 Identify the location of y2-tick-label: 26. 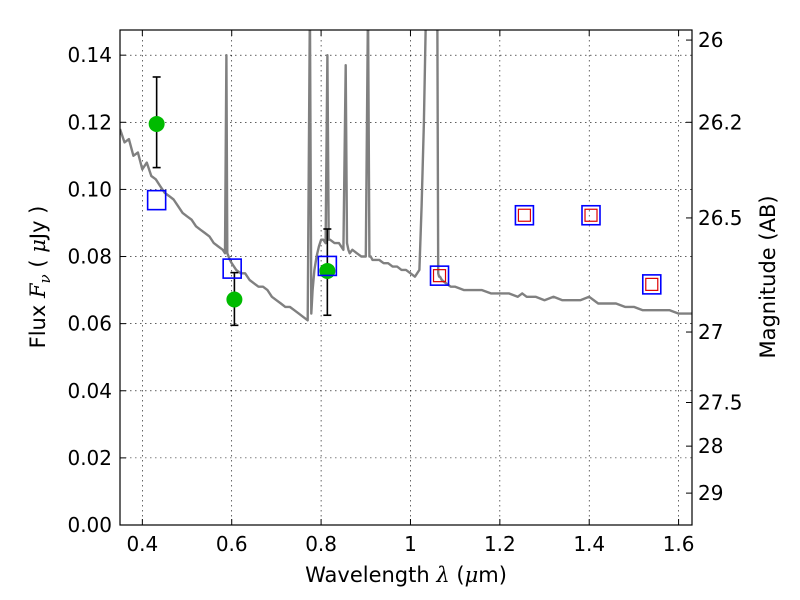
(710, 40).